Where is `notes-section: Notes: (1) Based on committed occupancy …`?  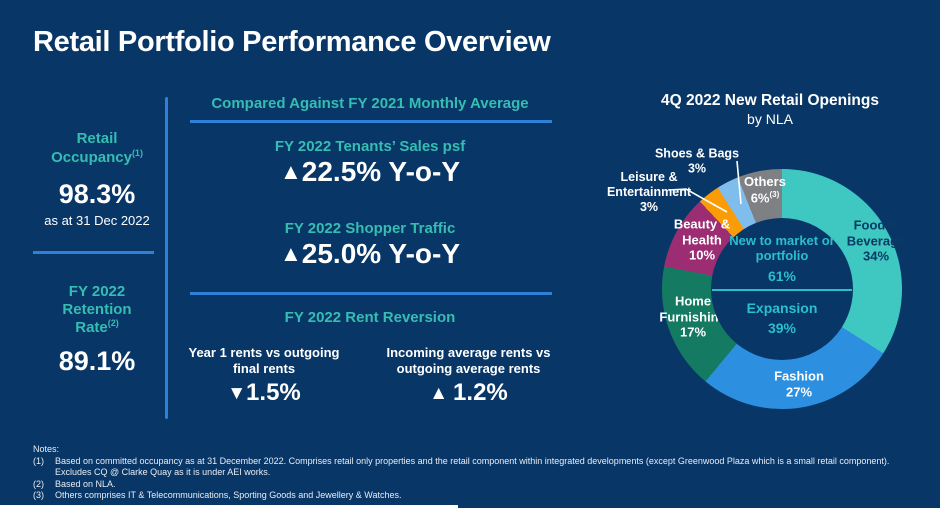
notes-section: Notes: (1) Based on committed occupancy … is located at coordinates (475, 473).